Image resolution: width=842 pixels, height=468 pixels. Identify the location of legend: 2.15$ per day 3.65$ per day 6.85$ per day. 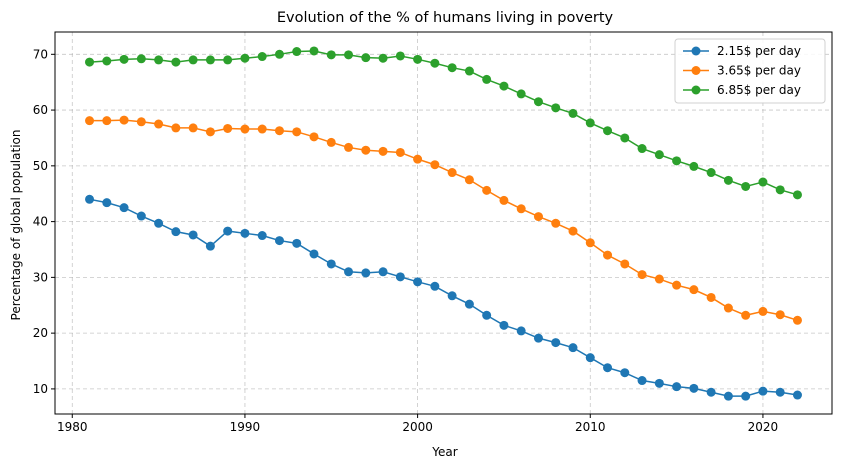
(750, 71).